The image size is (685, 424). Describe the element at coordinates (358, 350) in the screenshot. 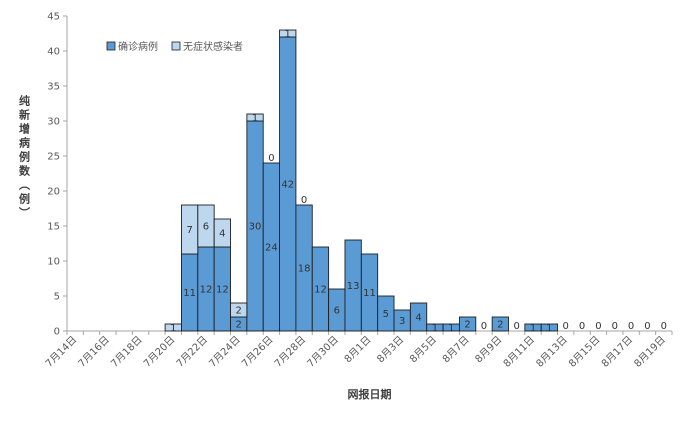

I see `x-tick-label: 8月1日` at that location.